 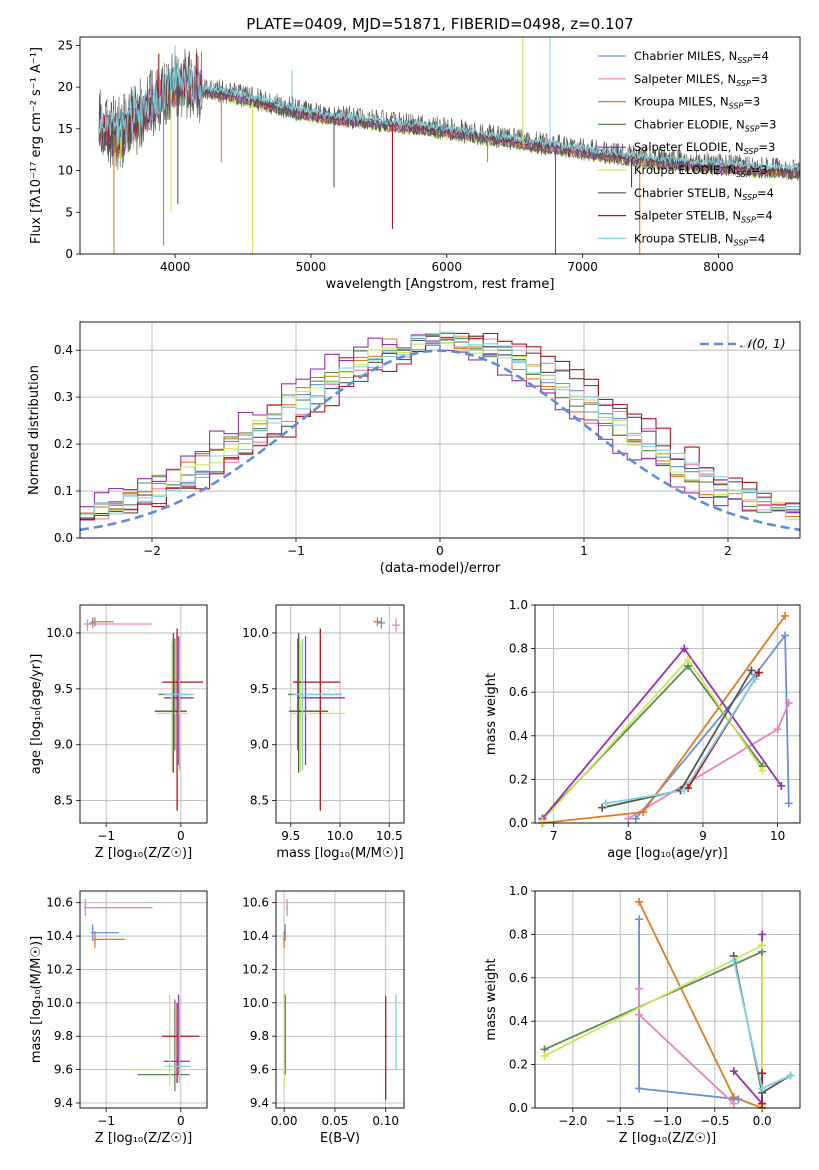 I want to click on y-tick-label: 25, so click(x=65, y=45).